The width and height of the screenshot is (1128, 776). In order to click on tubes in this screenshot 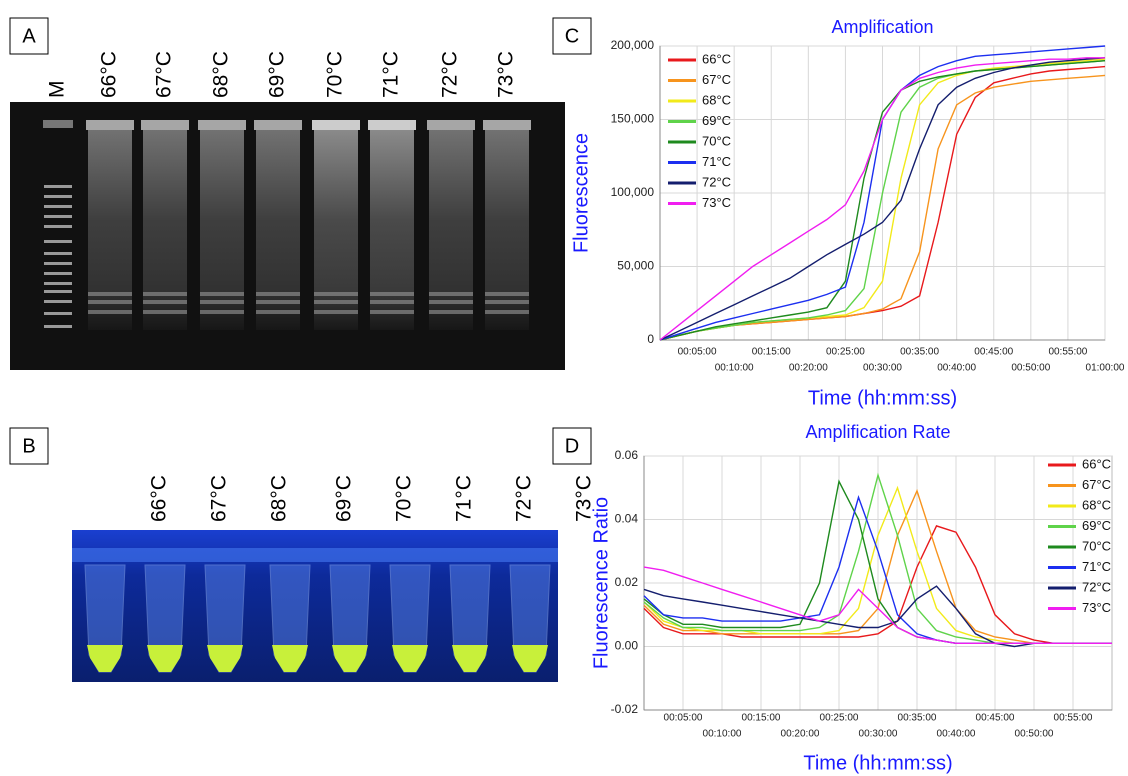, I will do `click(317, 618)`.